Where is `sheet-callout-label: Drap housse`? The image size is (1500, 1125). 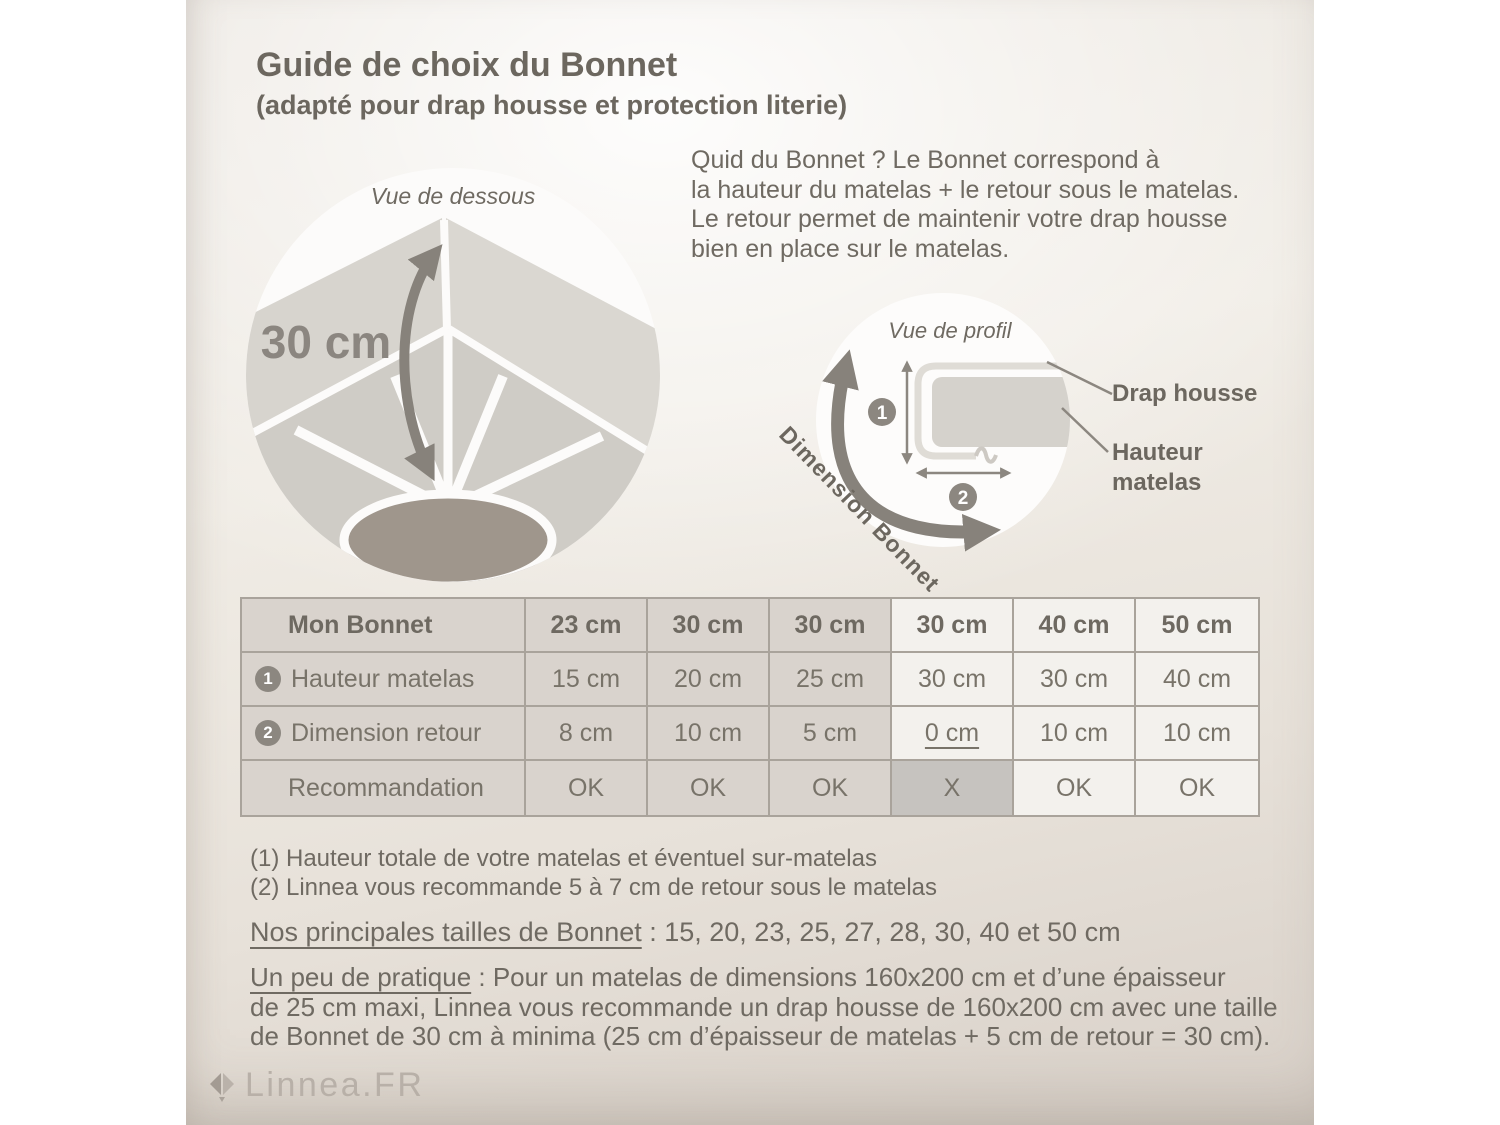 sheet-callout-label: Drap housse is located at coordinates (1185, 393).